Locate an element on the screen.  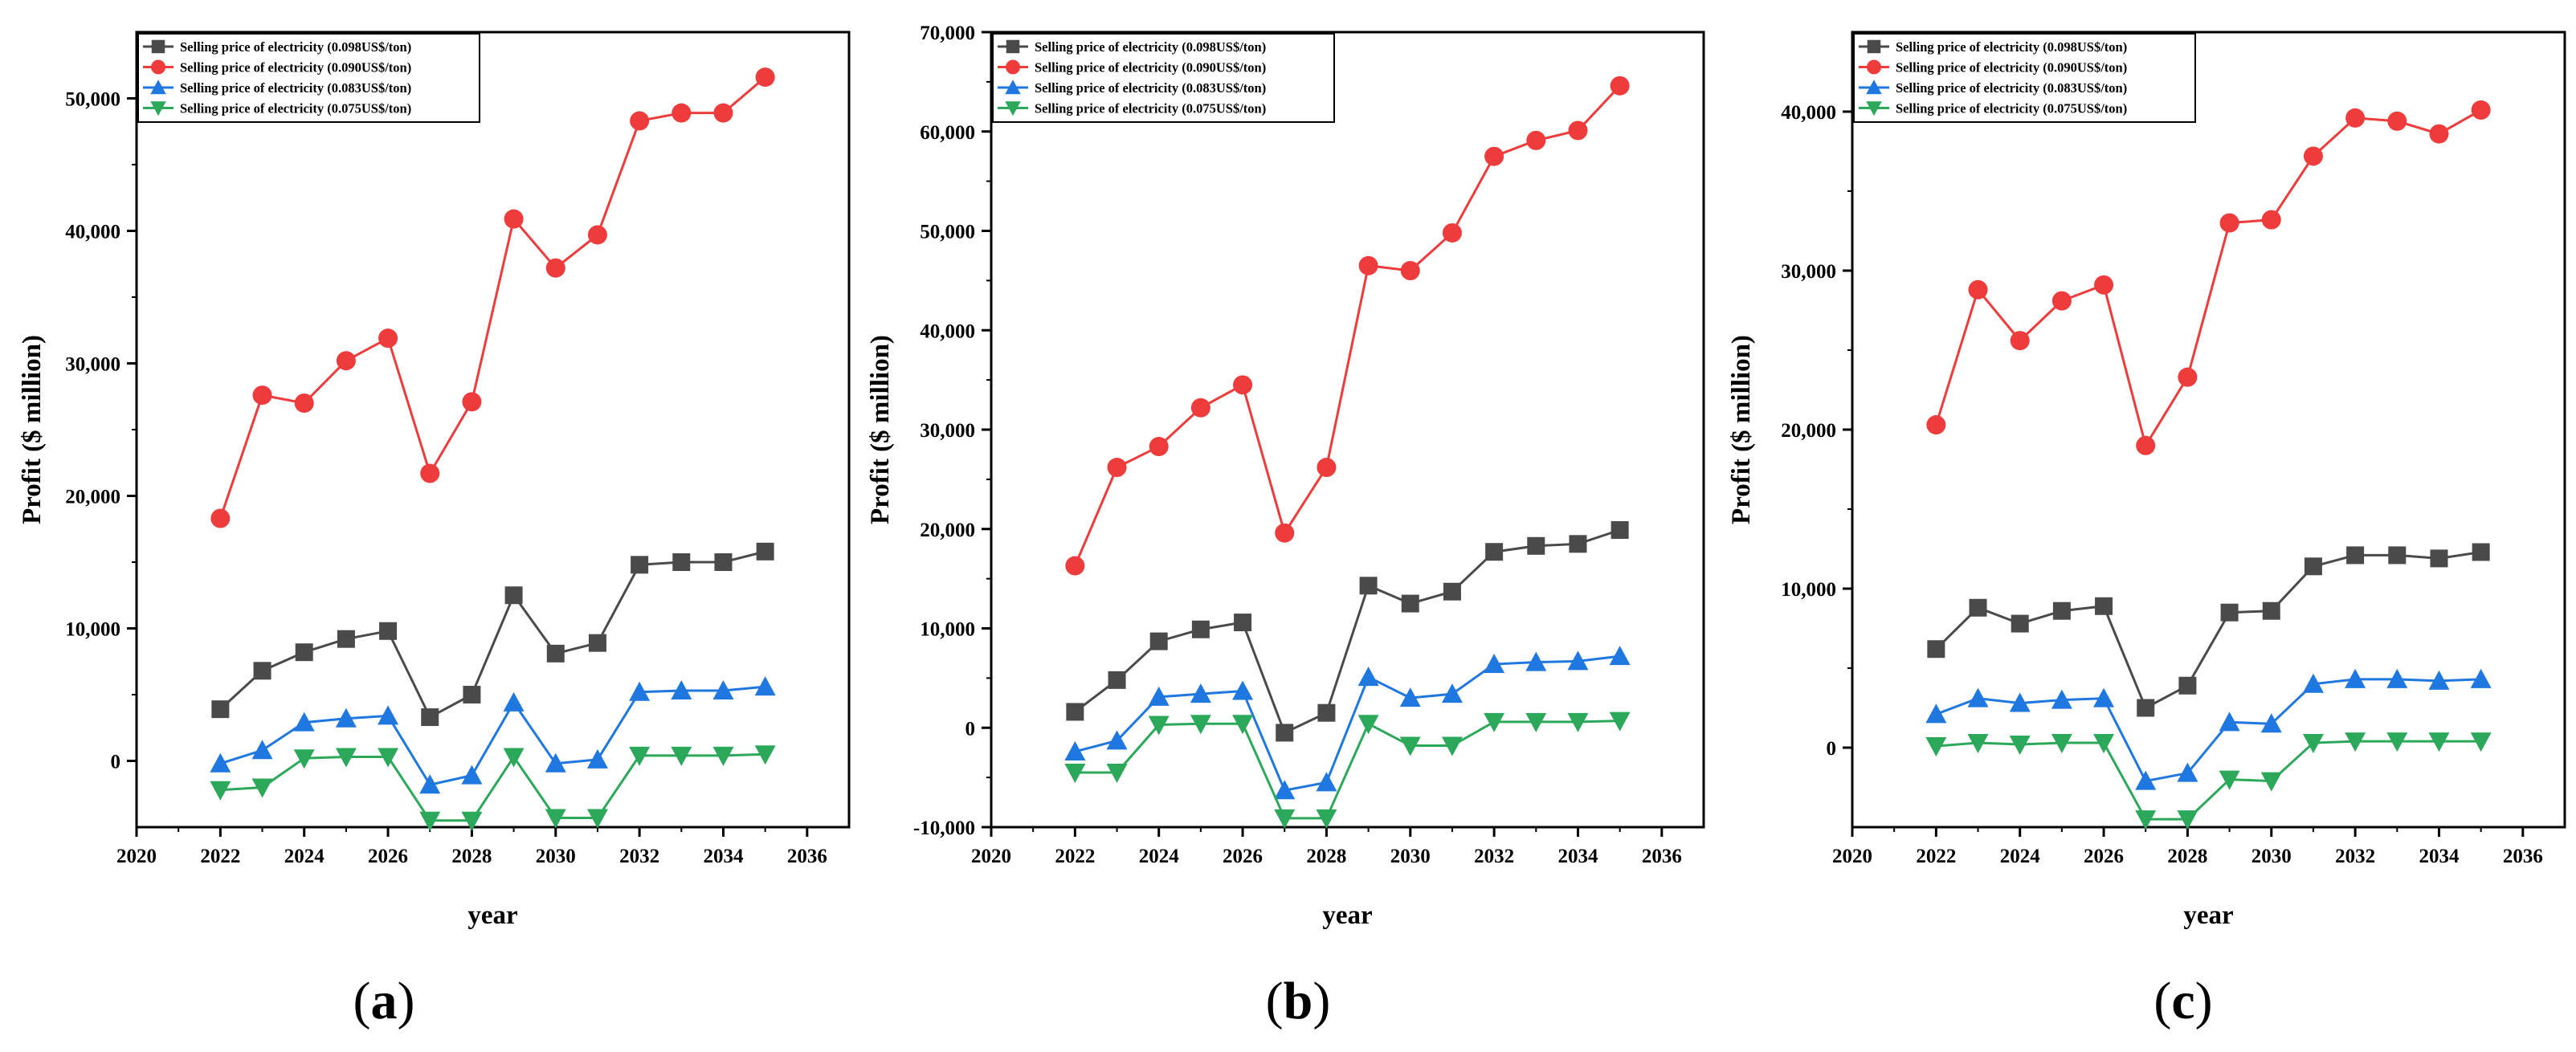
x-tick-label: 2032 is located at coordinates (2355, 856).